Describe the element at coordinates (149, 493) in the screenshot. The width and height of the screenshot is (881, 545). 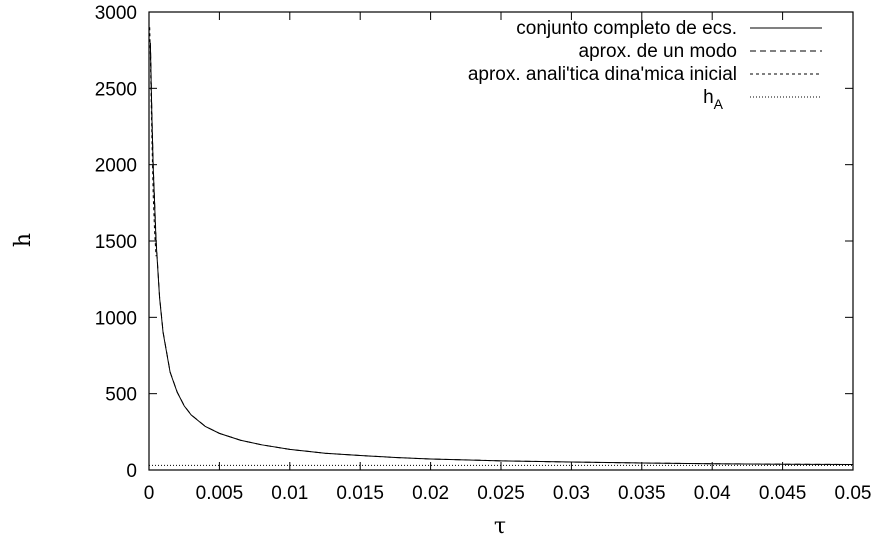
I see `x-tick-label: 0` at that location.